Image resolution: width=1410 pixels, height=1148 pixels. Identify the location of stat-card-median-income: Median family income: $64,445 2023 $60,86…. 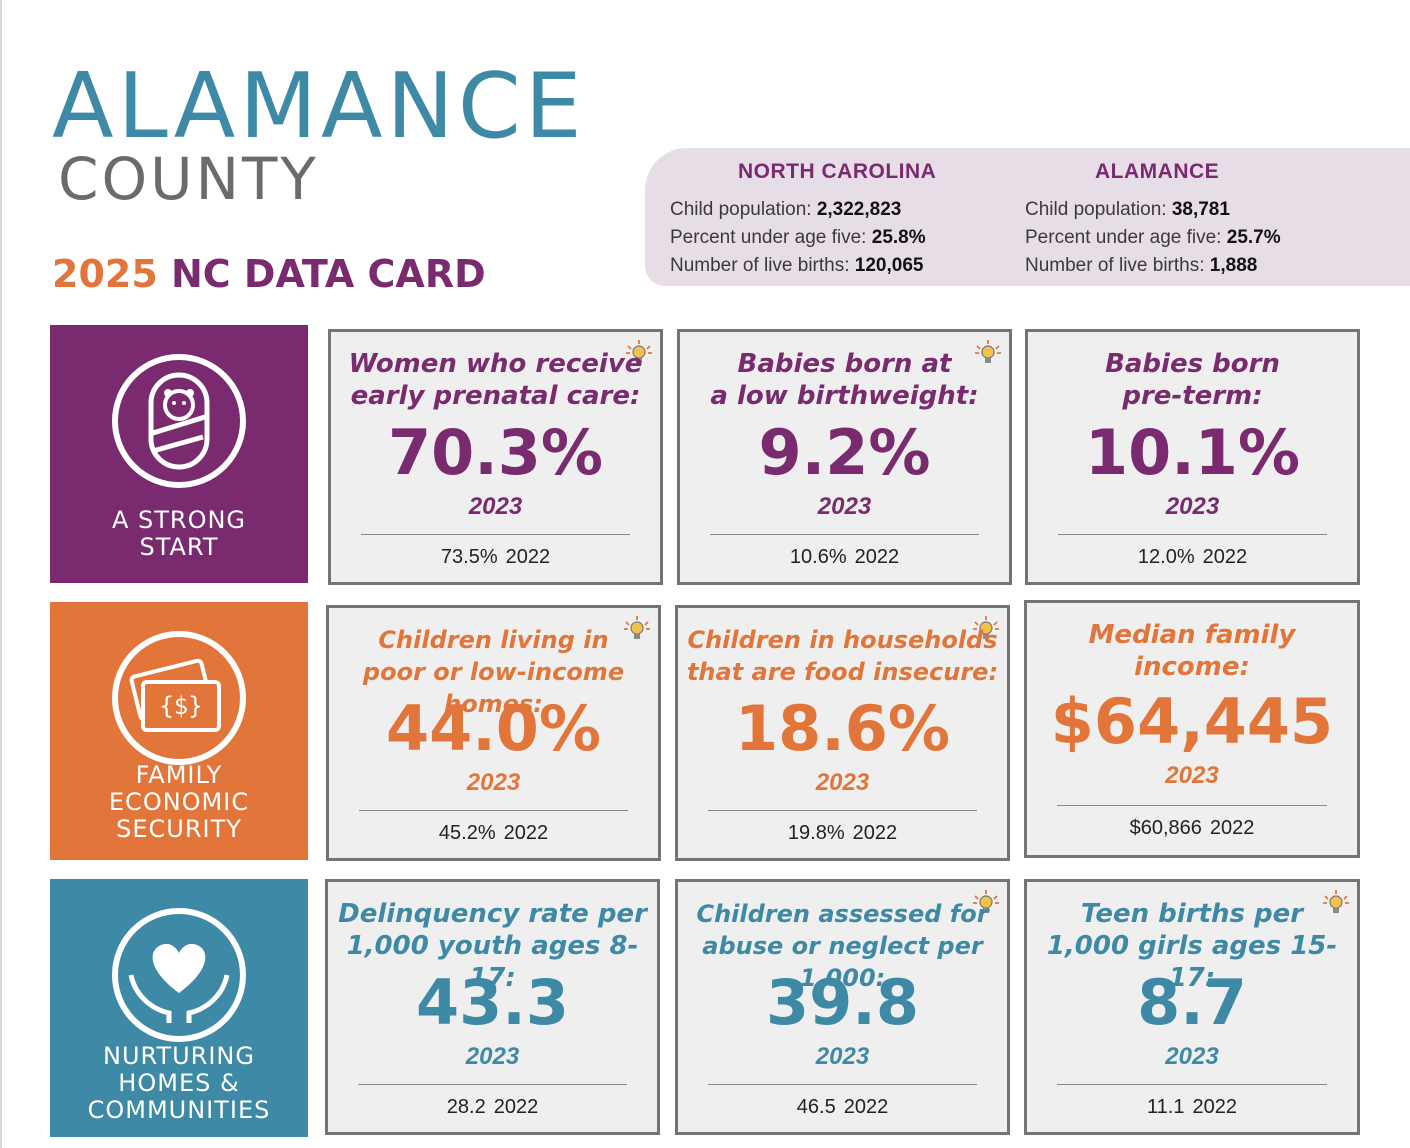
(1192, 729).